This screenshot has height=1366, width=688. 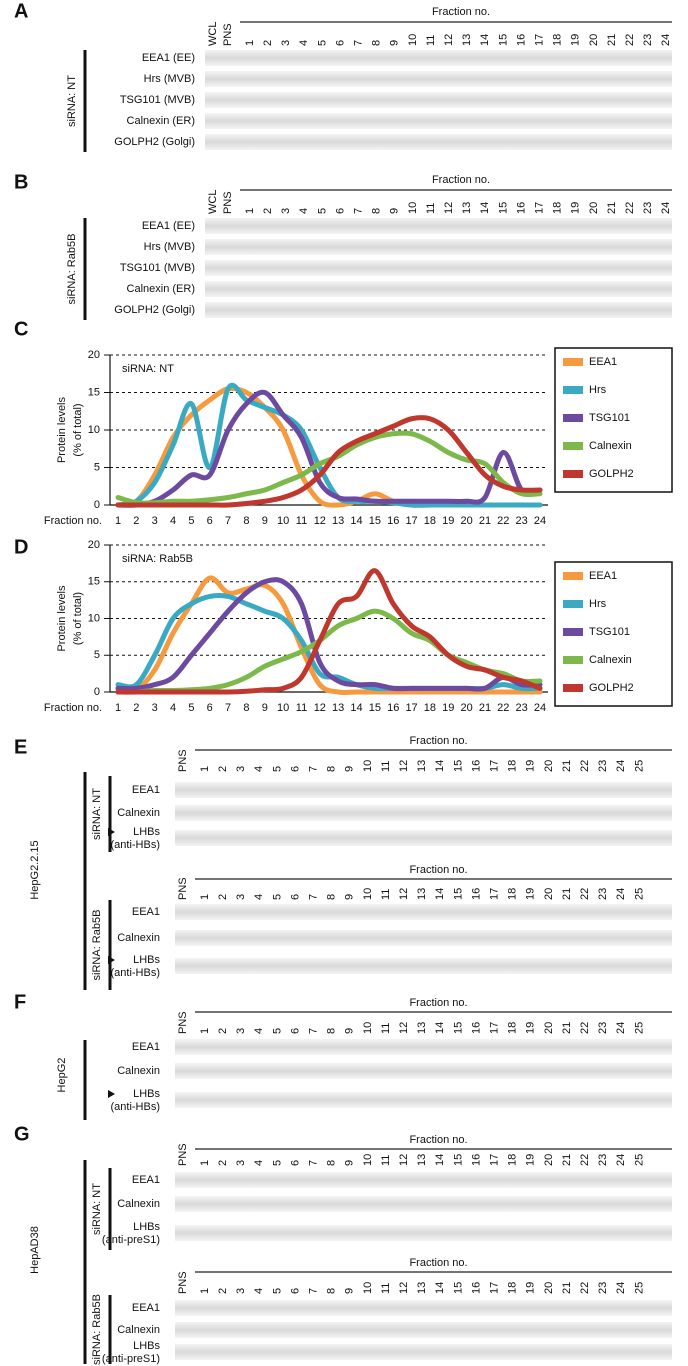 I want to click on panel-letter: G, so click(x=22, y=1134).